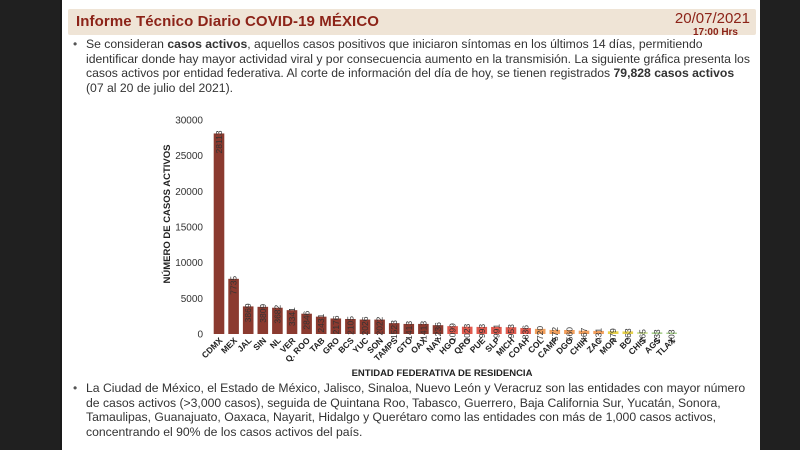  I want to click on bar-dgo, so click(569, 332).